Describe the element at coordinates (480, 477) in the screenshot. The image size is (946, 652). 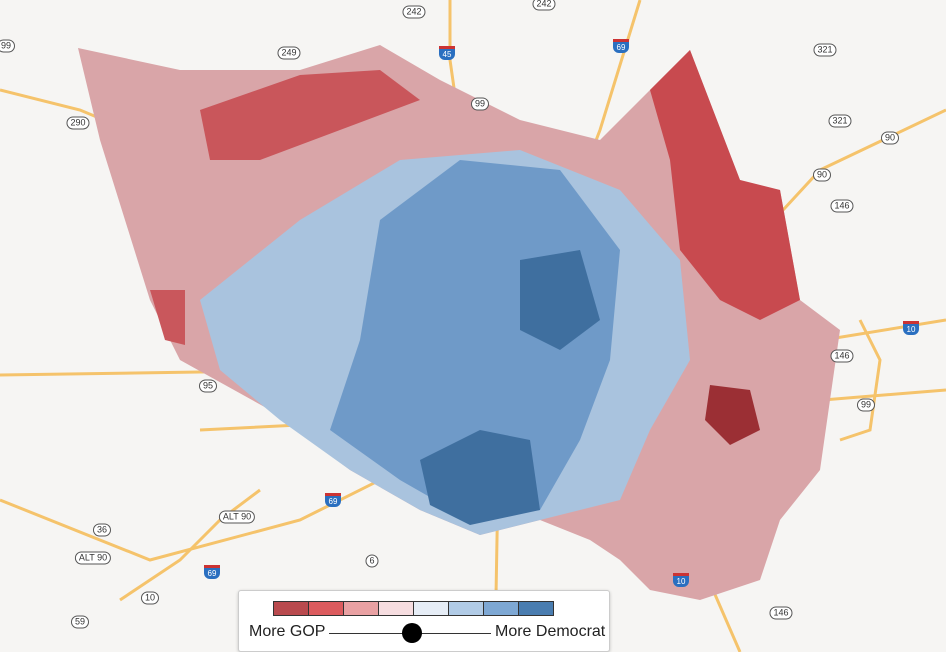
I see `precincts-dem-strong` at that location.